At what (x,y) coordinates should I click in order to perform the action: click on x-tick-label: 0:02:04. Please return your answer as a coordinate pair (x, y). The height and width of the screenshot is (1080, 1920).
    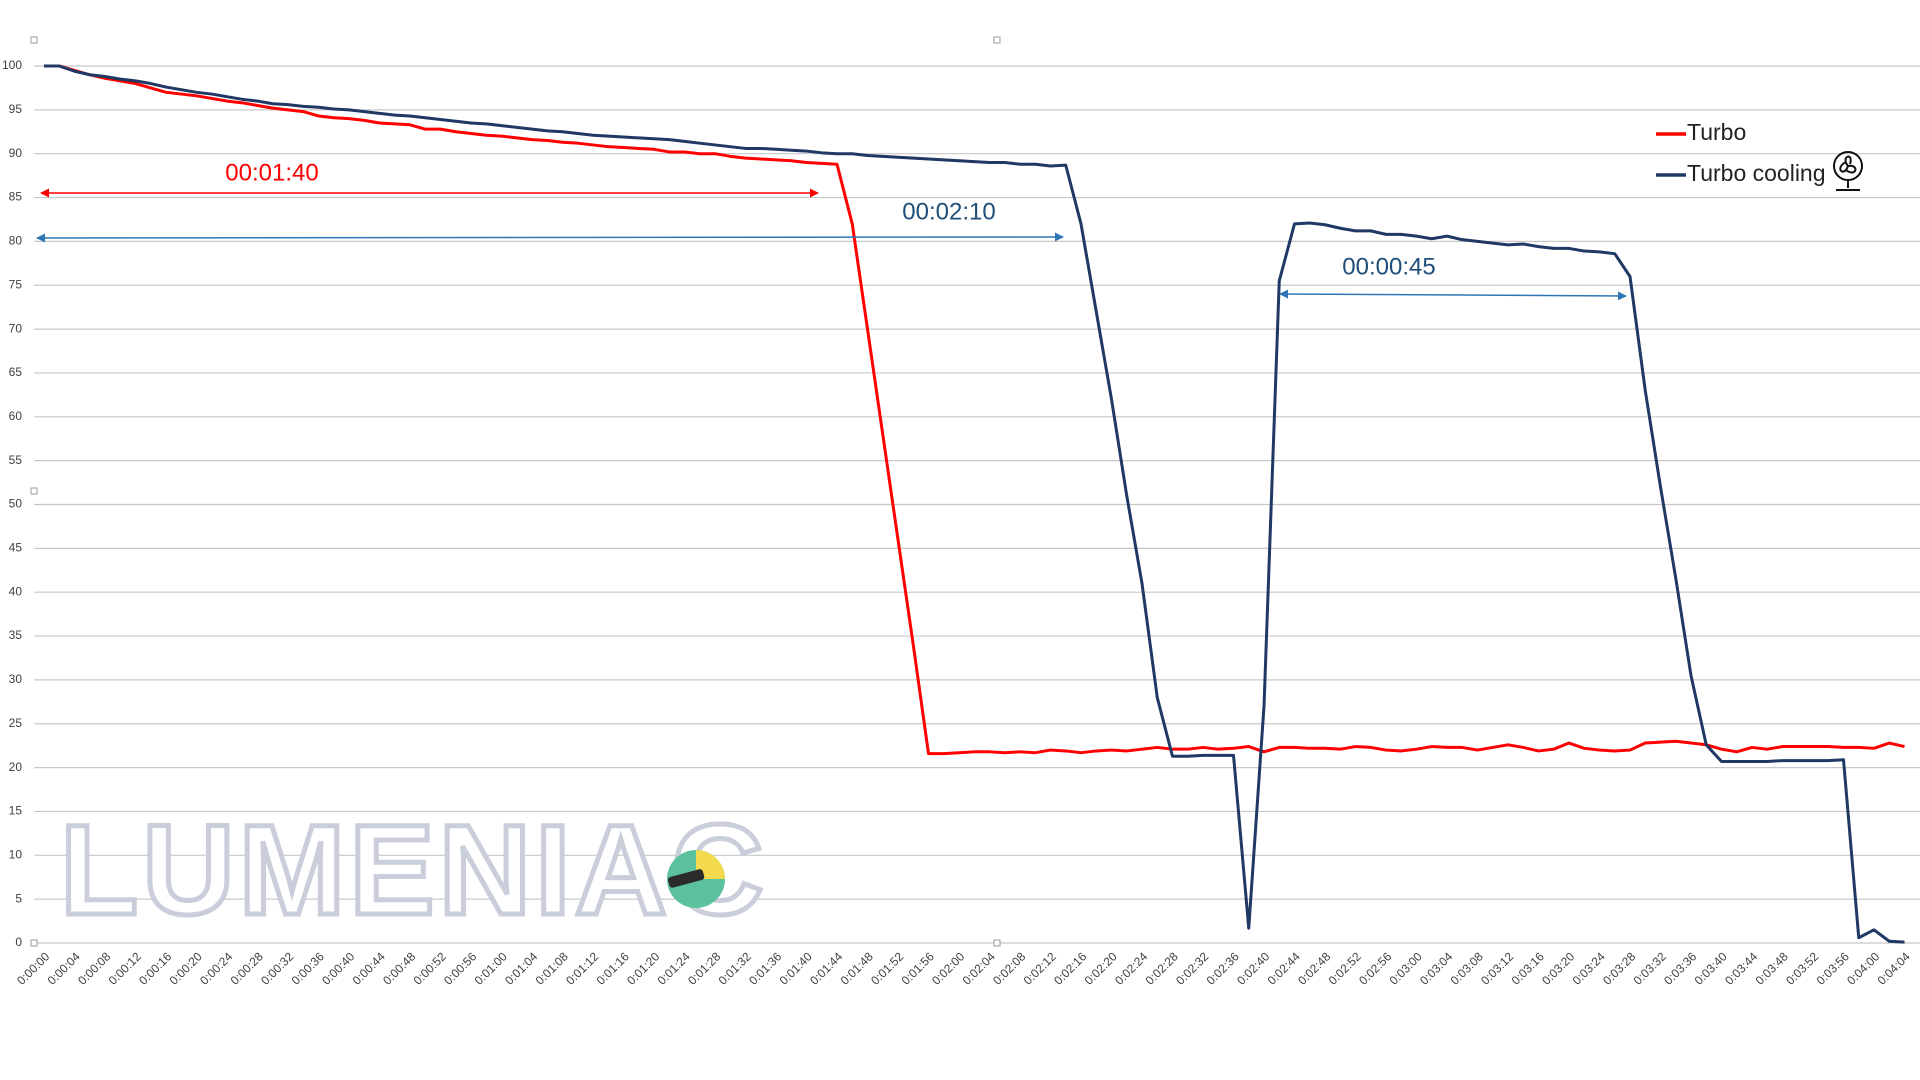
    Looking at the image, I should click on (979, 968).